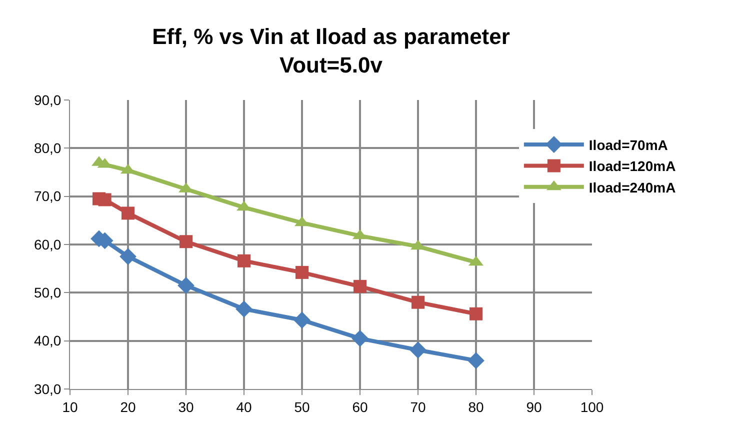  What do you see at coordinates (534, 406) in the screenshot?
I see `x-tick-label: 90` at bounding box center [534, 406].